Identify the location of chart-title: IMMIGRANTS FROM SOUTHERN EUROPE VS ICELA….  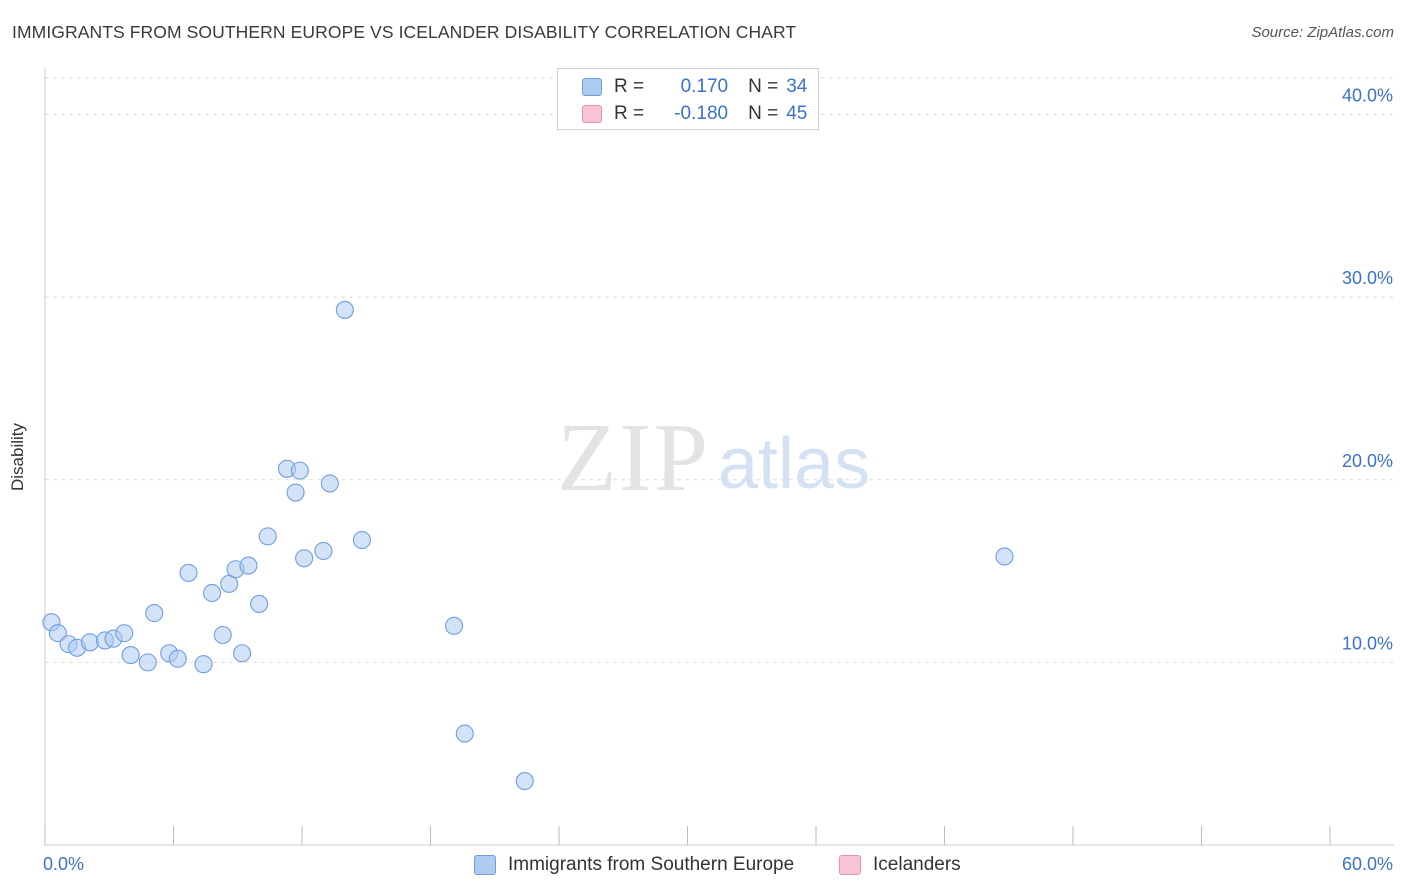
(404, 32).